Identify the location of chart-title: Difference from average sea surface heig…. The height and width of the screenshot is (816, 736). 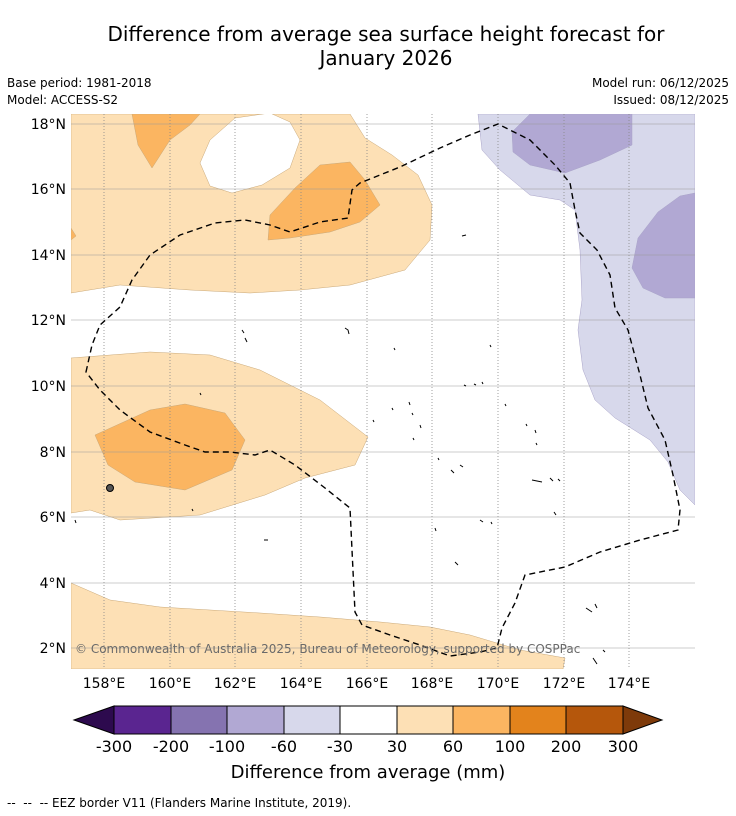
(386, 46).